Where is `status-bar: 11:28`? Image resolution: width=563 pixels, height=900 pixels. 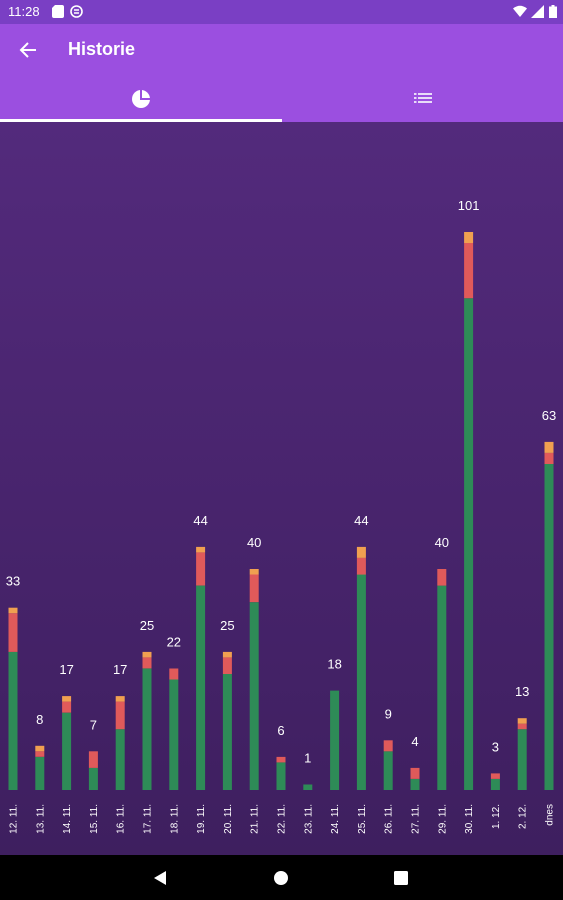 status-bar: 11:28 is located at coordinates (281, 12).